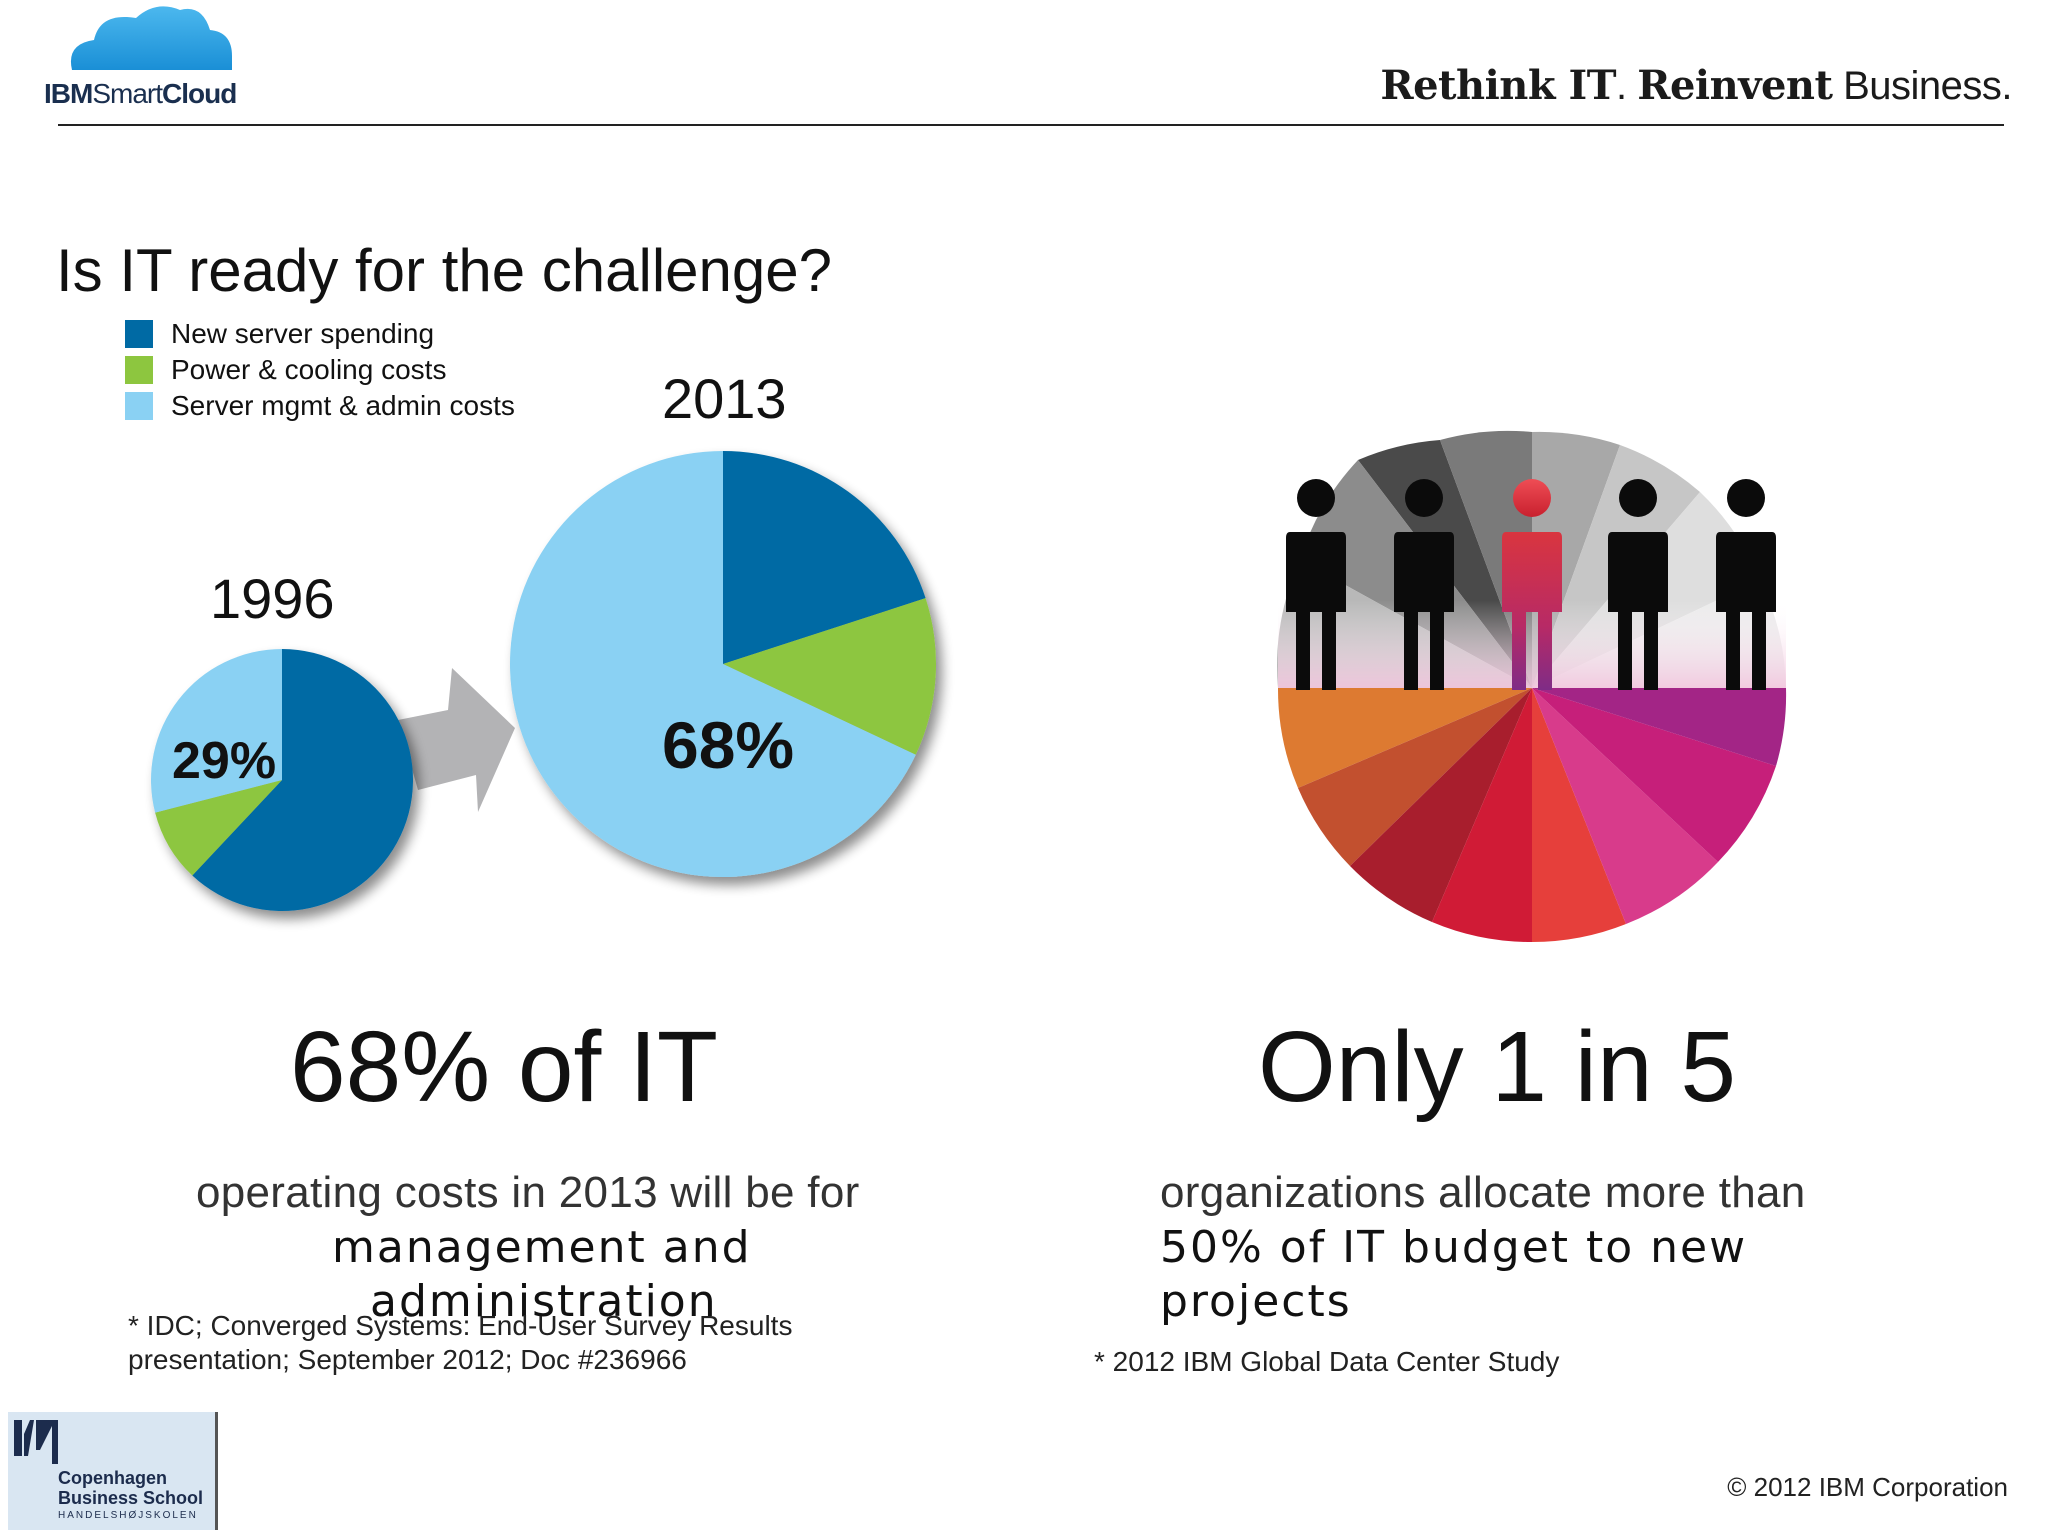  Describe the element at coordinates (456, 740) in the screenshot. I see `arrow-icon` at that location.